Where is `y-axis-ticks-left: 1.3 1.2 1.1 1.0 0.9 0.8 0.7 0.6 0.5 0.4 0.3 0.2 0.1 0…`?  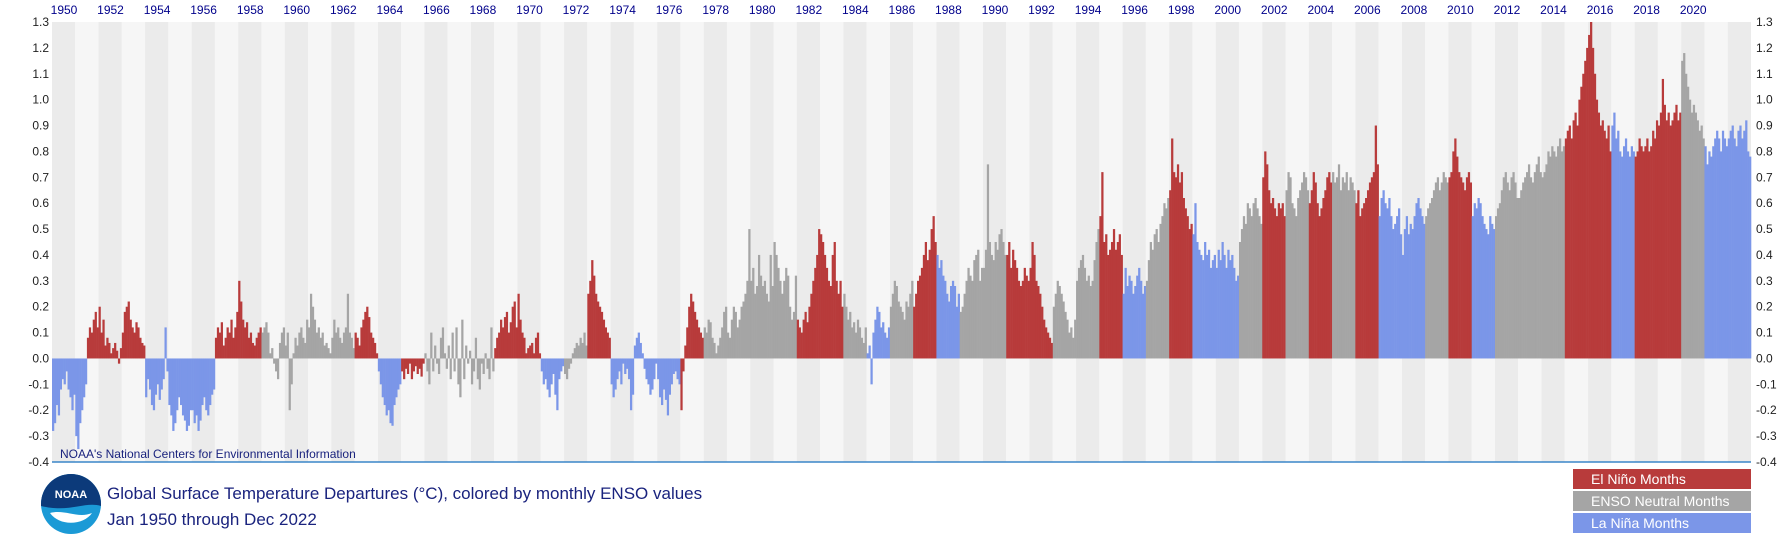 y-axis-ticks-left: 1.3 1.2 1.1 1.0 0.9 0.8 0.7 0.6 0.5 0.4 0.3 0.2 0.1 0… is located at coordinates (38, 242).